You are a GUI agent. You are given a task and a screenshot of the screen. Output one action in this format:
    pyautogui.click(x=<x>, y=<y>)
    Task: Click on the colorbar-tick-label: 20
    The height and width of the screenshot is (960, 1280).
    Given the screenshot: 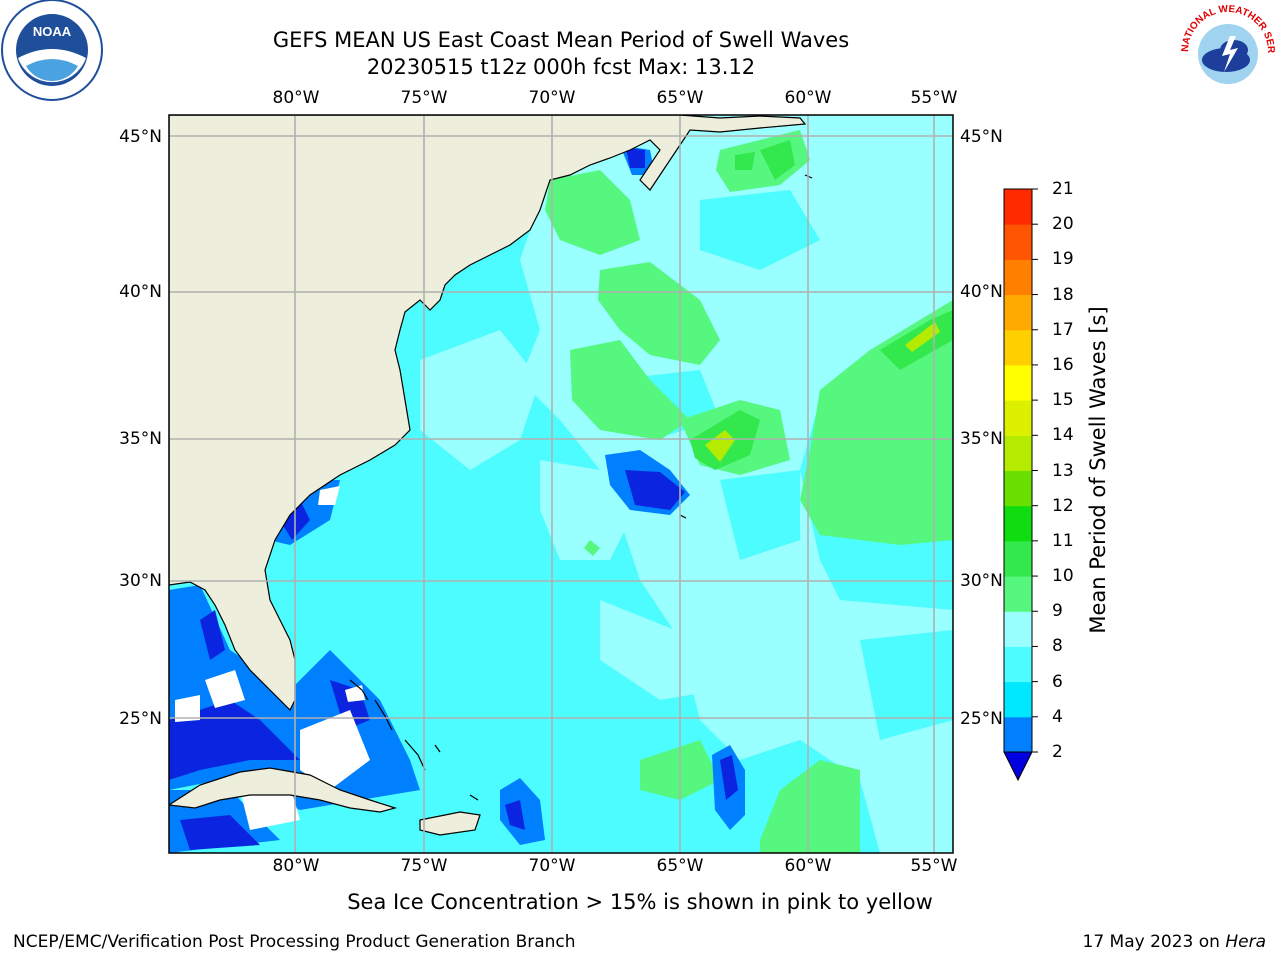 What is the action you would take?
    pyautogui.click(x=1063, y=224)
    